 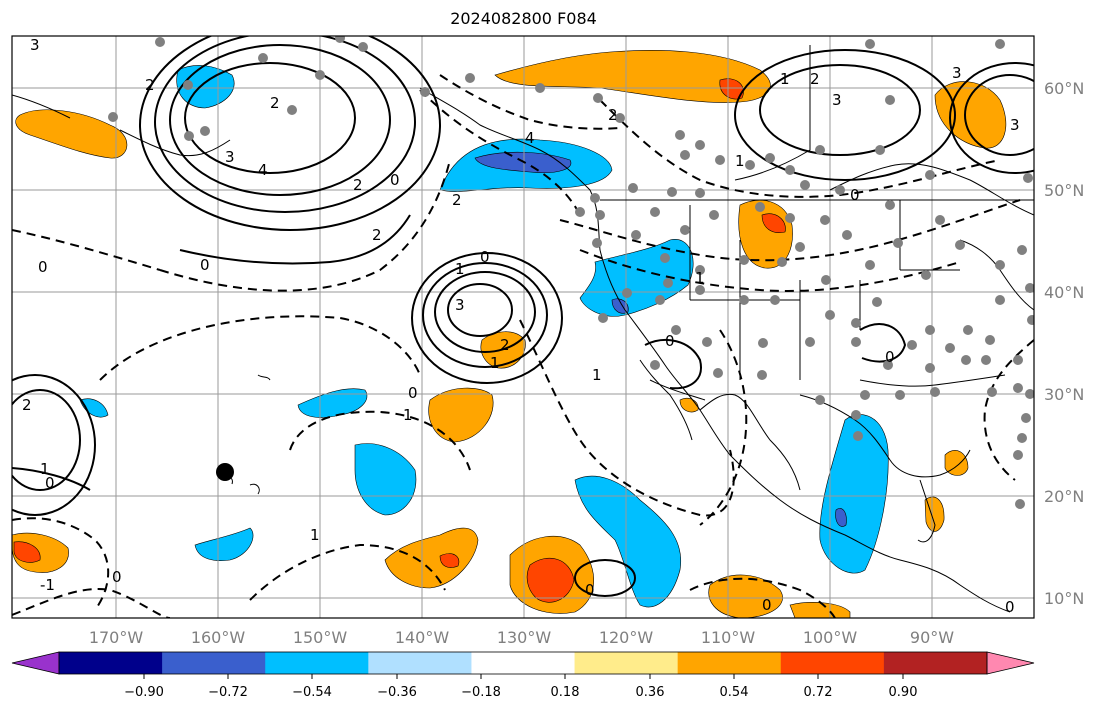 I want to click on map-title: 2024082800 F084, so click(x=523, y=18).